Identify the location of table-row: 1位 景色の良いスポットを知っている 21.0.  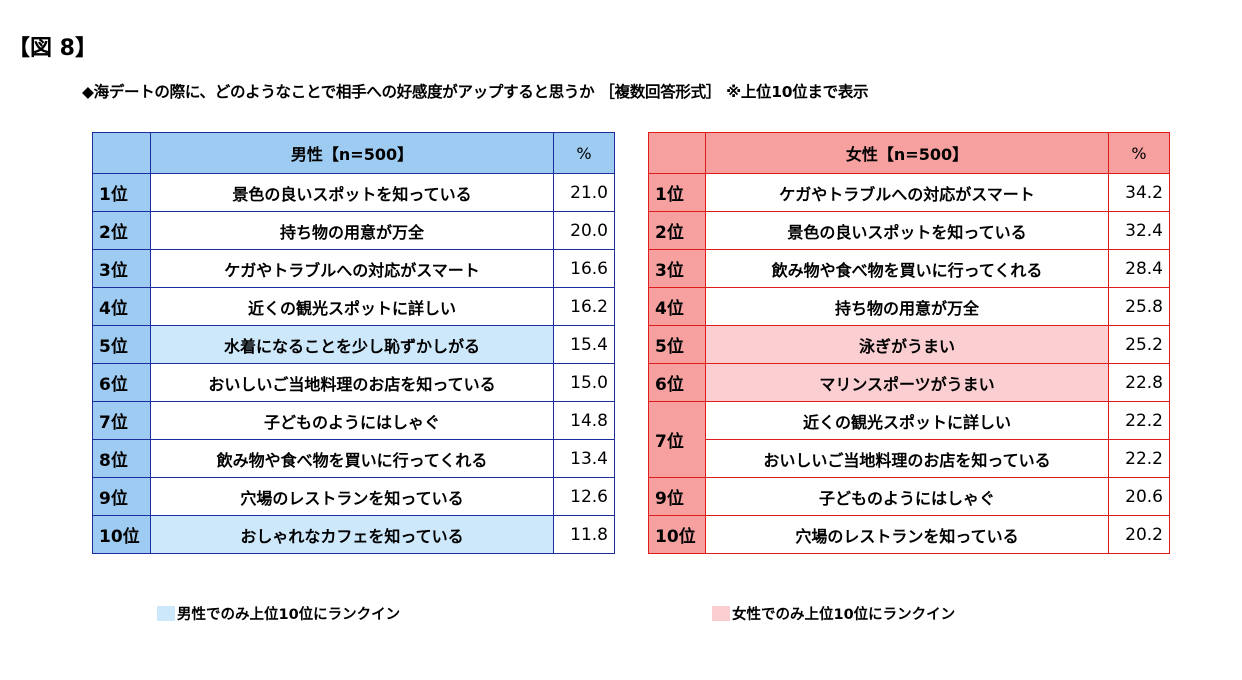
(353, 192).